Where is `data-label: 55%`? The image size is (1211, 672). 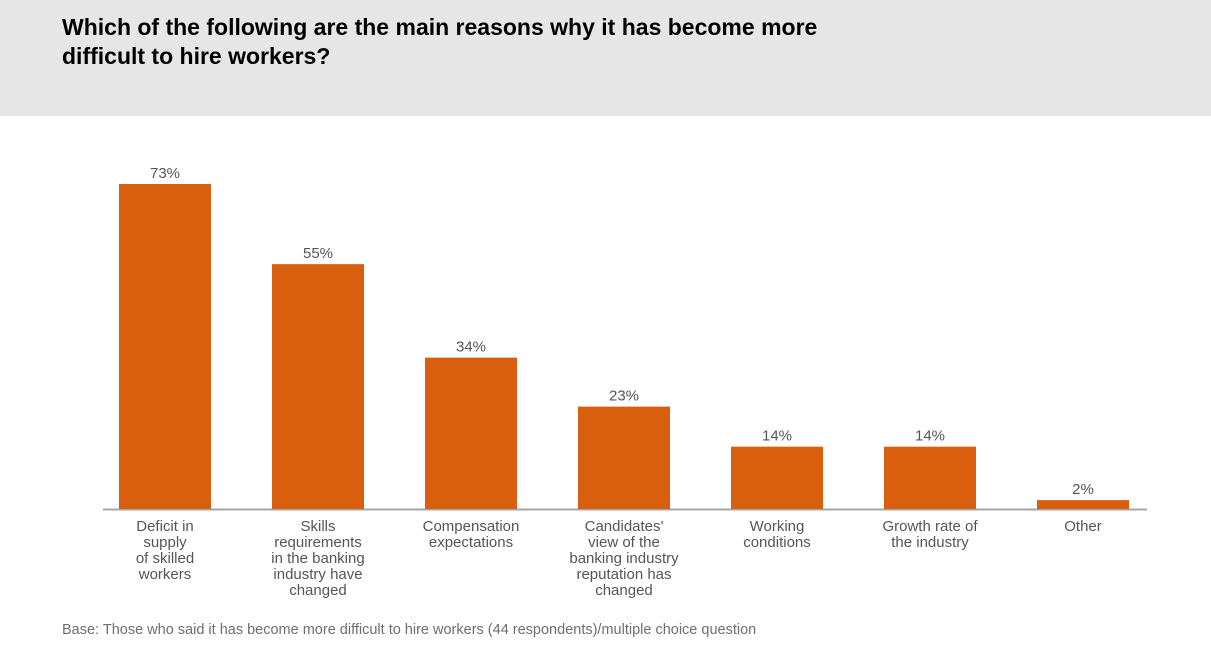 data-label: 55% is located at coordinates (318, 253).